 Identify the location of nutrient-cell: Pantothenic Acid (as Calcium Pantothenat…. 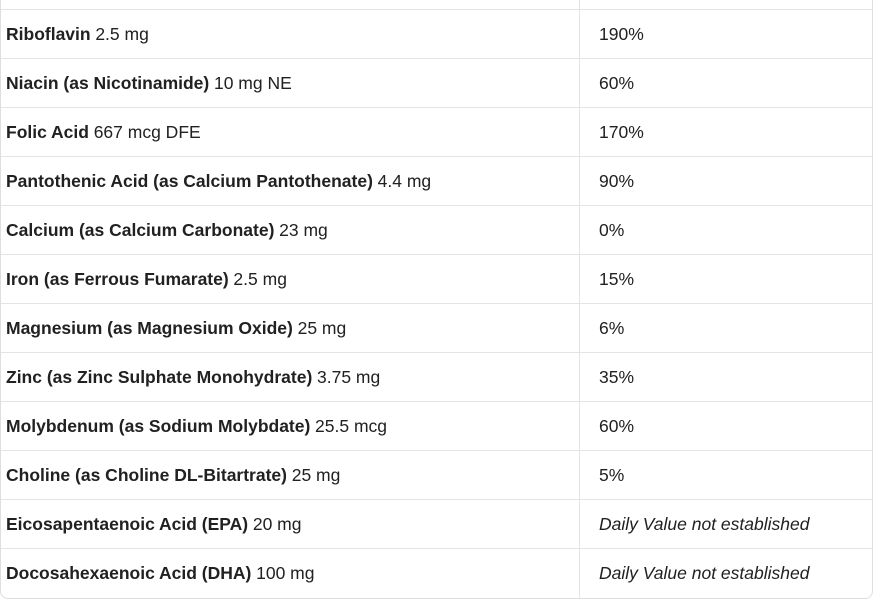
(290, 181).